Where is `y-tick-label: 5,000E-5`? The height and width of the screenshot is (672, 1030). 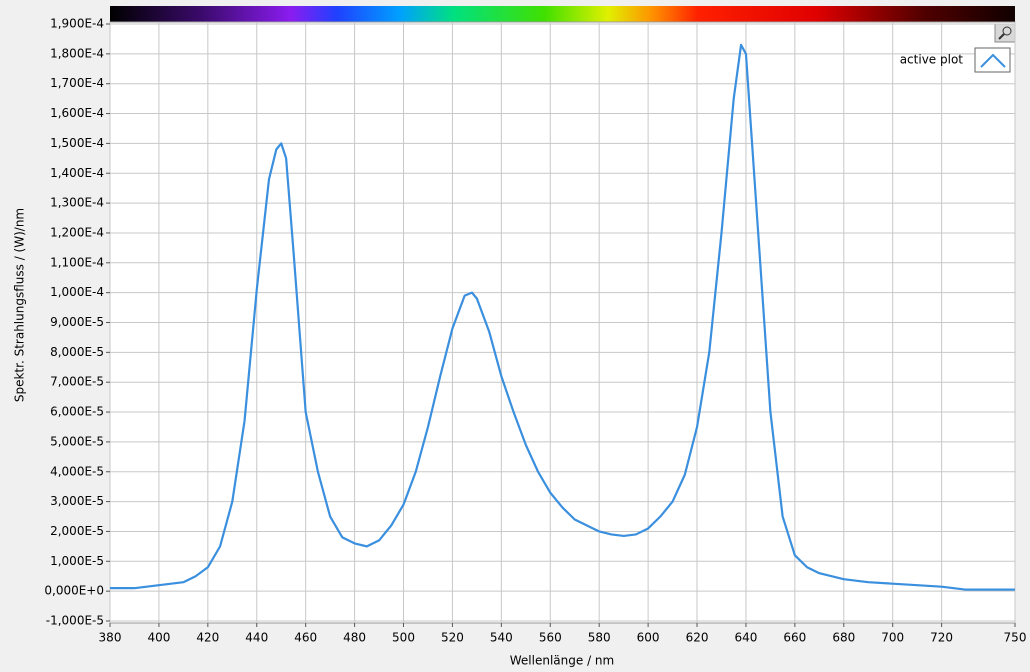
y-tick-label: 5,000E-5 is located at coordinates (77, 441).